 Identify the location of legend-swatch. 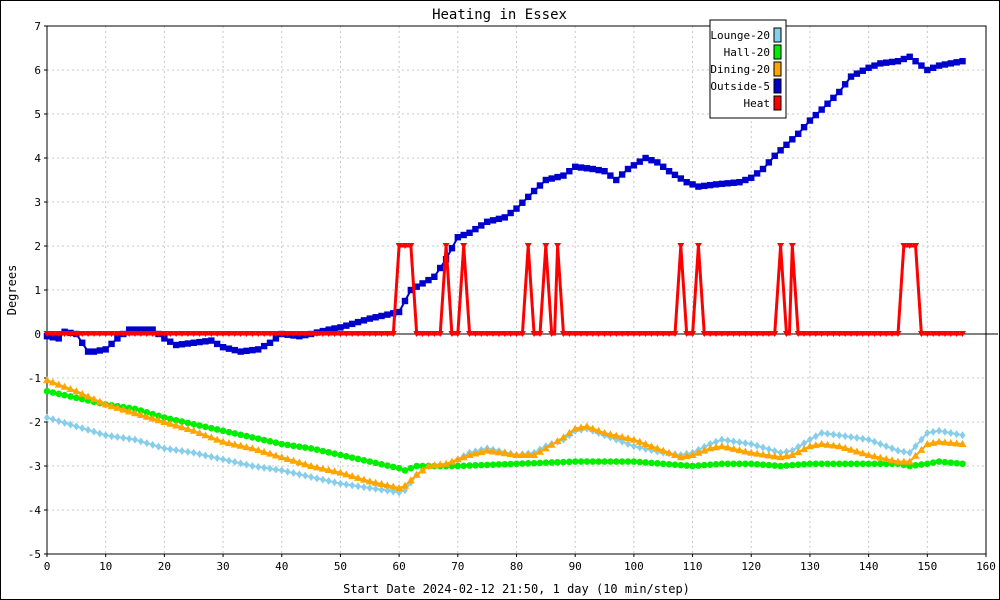
(777, 86).